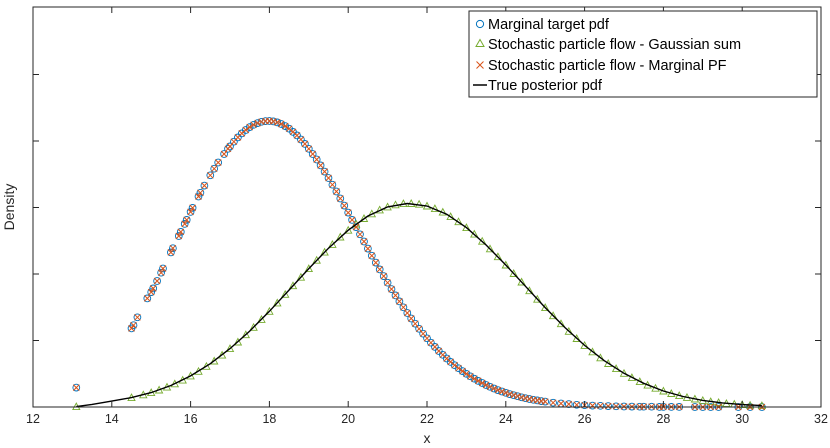 This screenshot has width=830, height=448. I want to click on x-tick-label: 30, so click(742, 419).